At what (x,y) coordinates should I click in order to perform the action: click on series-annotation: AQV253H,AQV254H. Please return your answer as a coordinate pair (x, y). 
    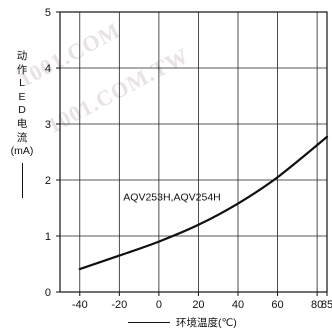
    Looking at the image, I should click on (171, 198).